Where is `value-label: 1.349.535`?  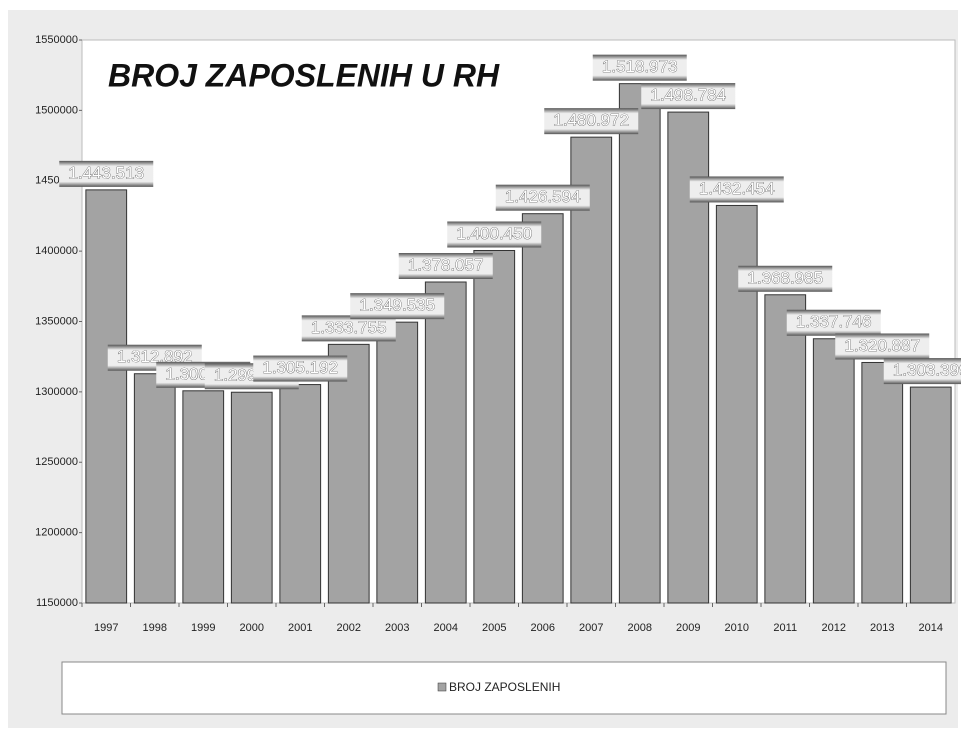 value-label: 1.349.535 is located at coordinates (397, 305).